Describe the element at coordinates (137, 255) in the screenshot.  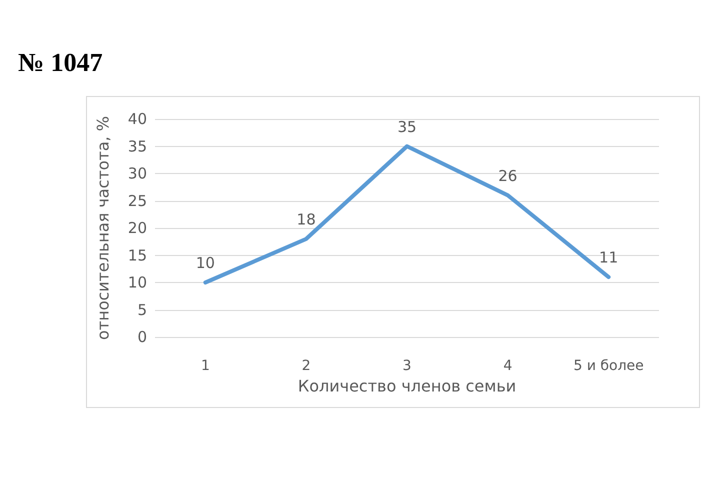
I see `y-tick-label: 15` at that location.